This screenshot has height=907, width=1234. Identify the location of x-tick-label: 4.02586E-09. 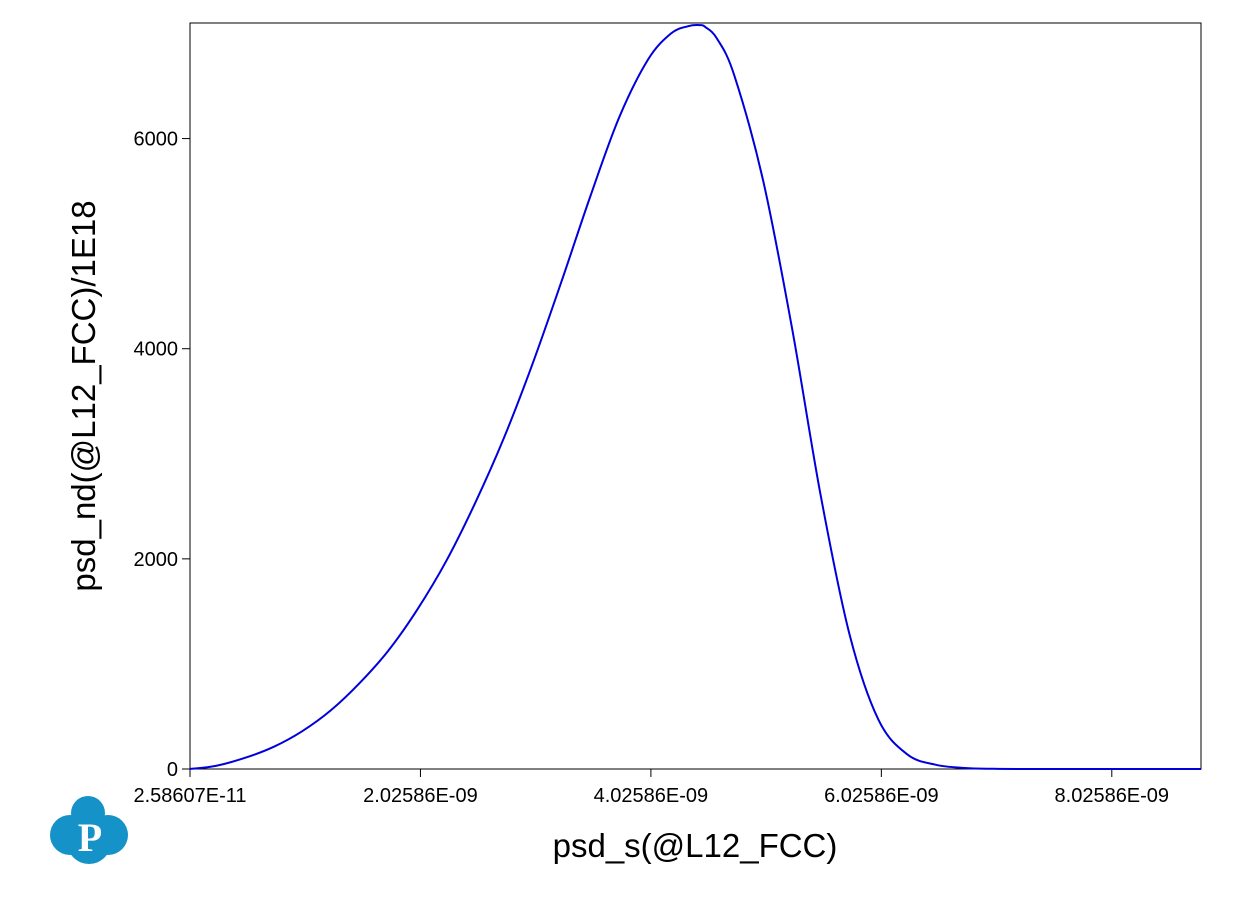
(651, 796).